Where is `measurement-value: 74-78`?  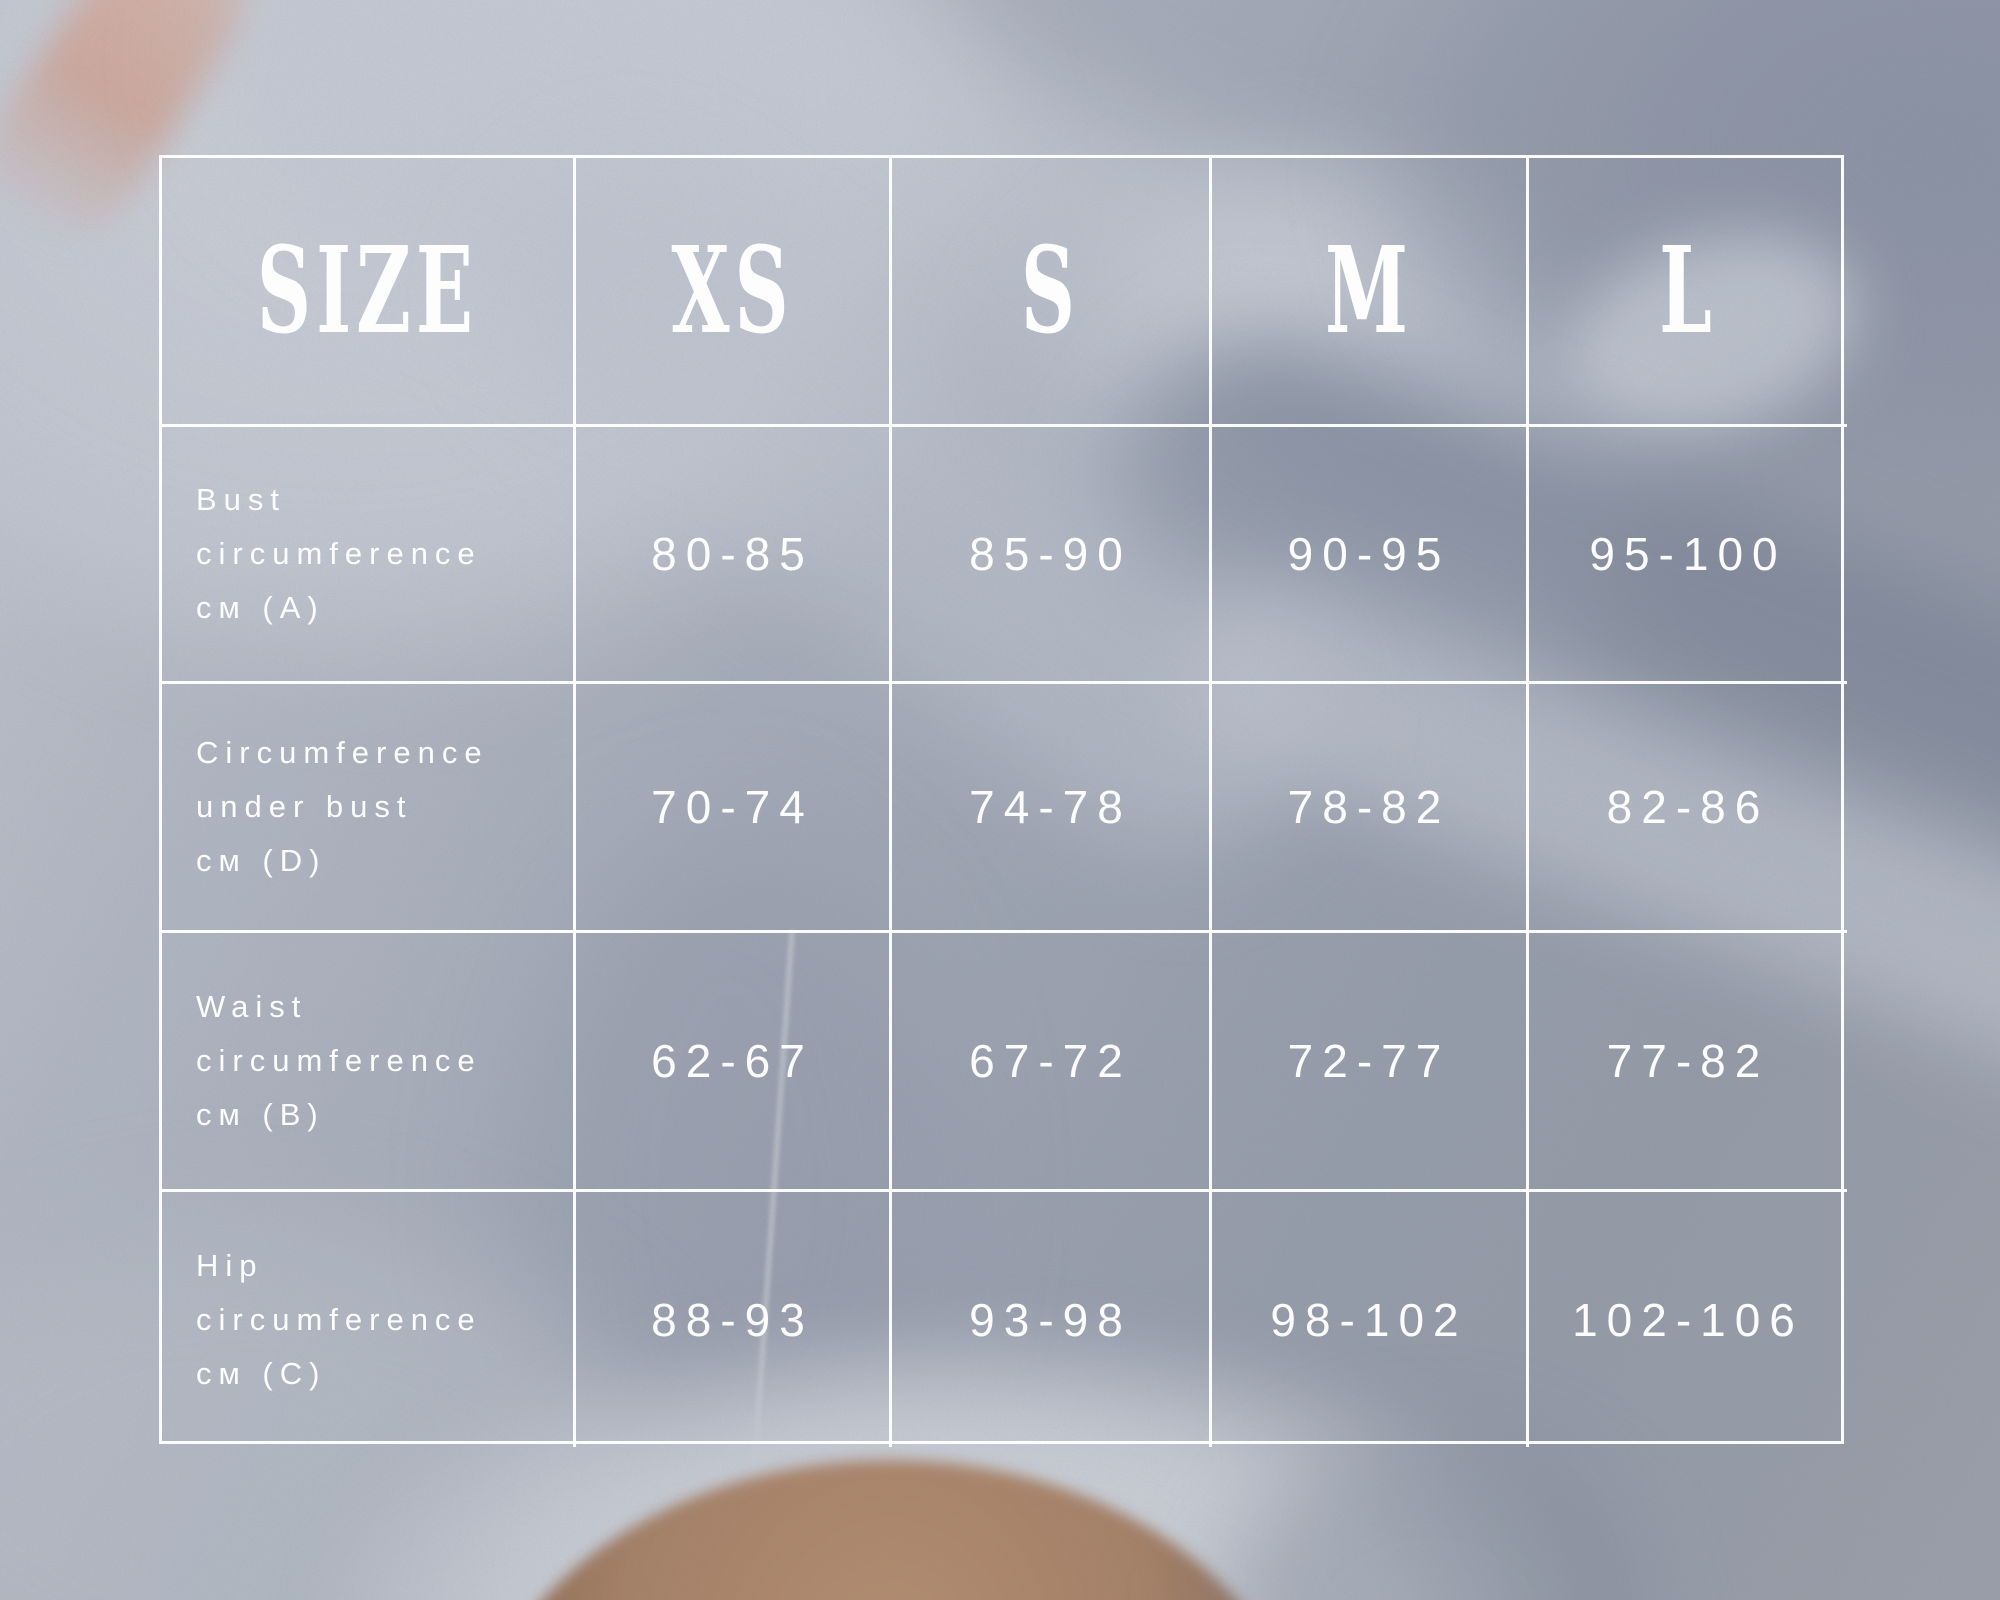
measurement-value: 74-78 is located at coordinates (1050, 807).